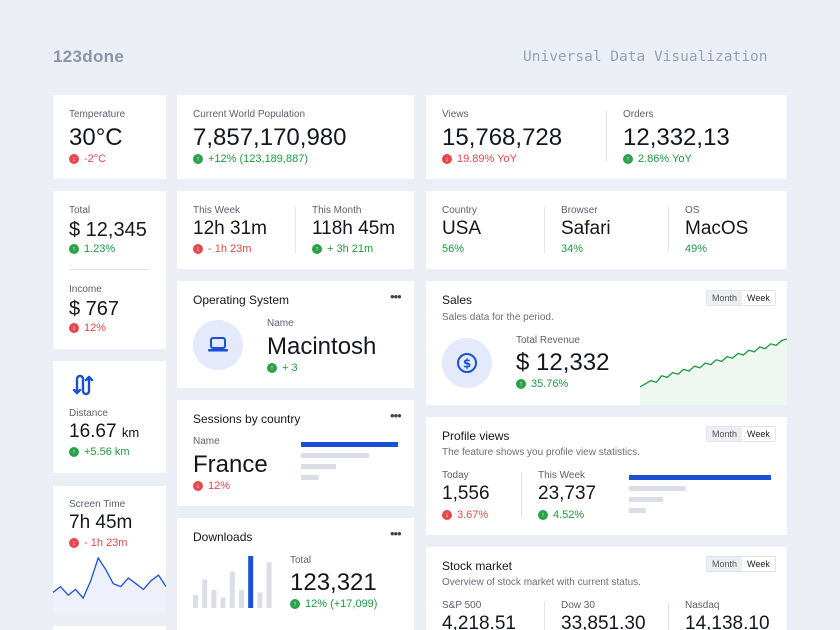 The image size is (840, 630). Describe the element at coordinates (301, 560) in the screenshot. I see `downloads-total-label: Total` at that location.